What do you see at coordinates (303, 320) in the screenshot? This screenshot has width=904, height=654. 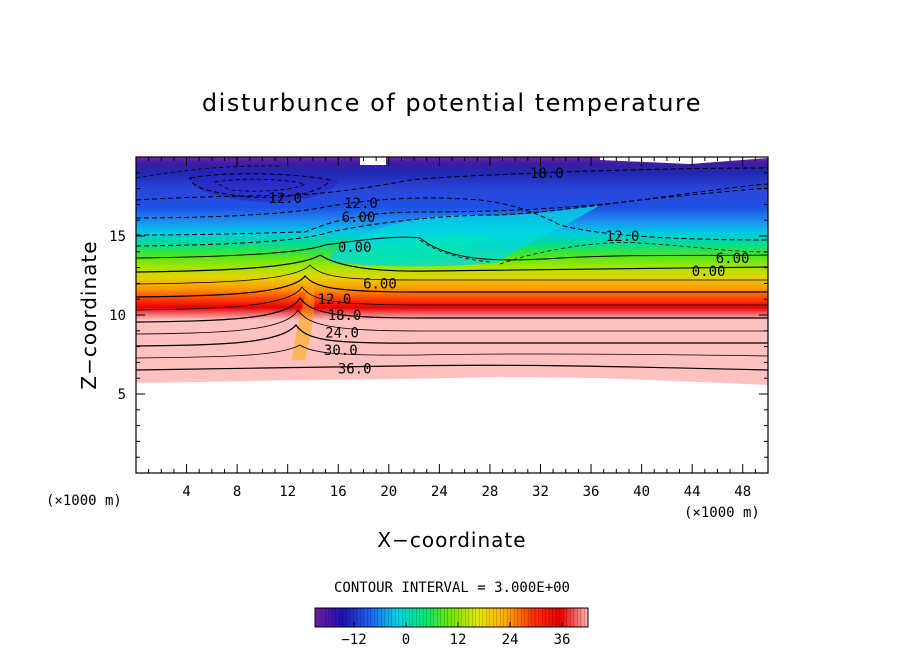 I see `mountain-disturbance` at bounding box center [303, 320].